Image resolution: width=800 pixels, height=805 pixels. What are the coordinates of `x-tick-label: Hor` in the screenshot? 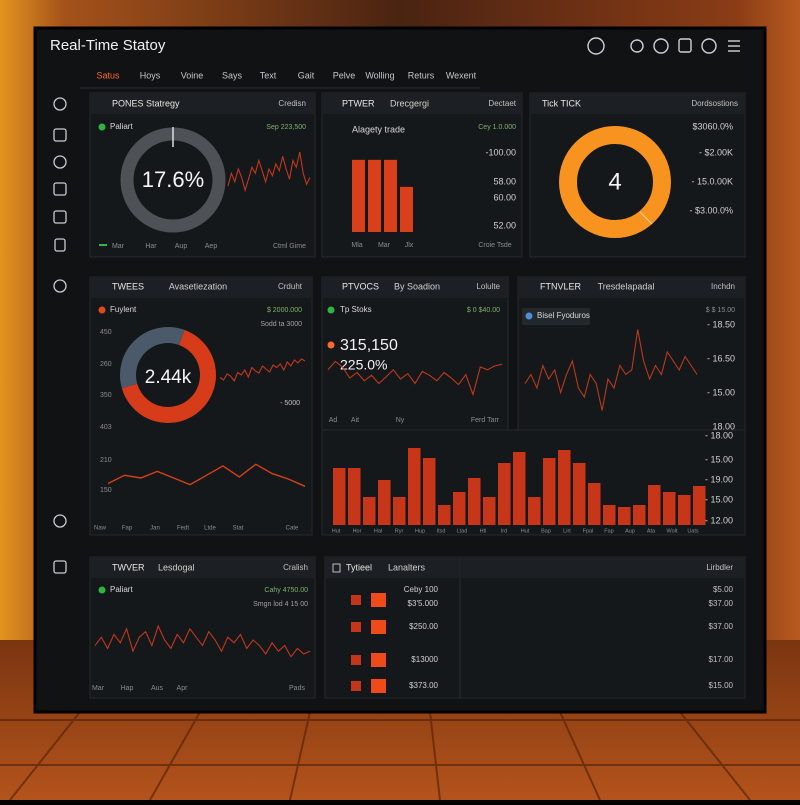 It's located at (357, 531).